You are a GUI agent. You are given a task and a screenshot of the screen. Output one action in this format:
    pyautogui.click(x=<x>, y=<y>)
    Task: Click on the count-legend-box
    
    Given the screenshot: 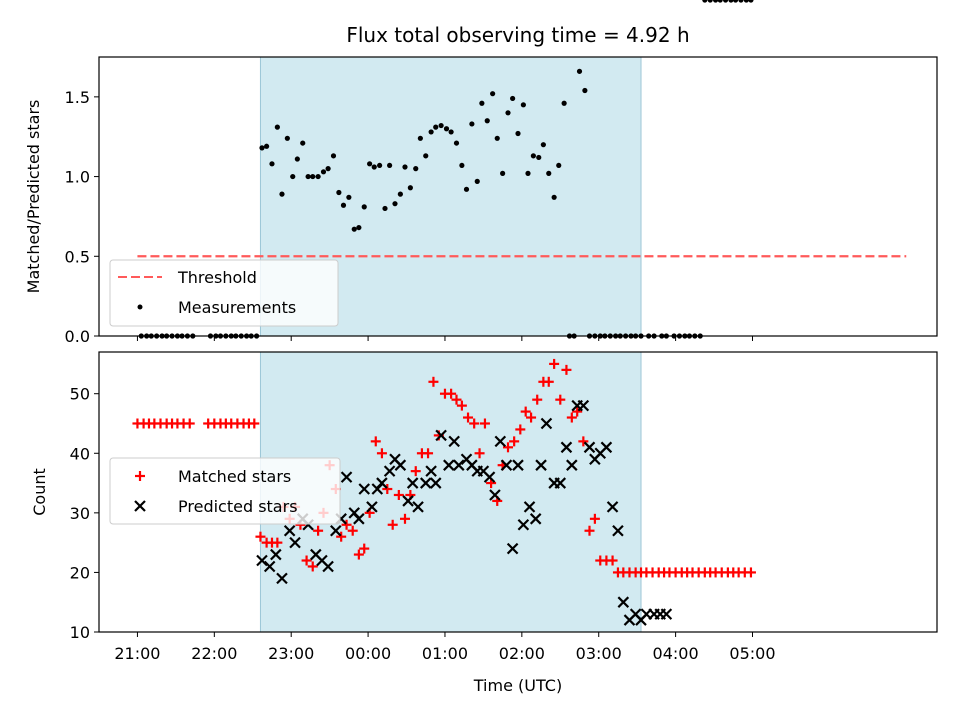 What is the action you would take?
    pyautogui.click(x=225, y=491)
    